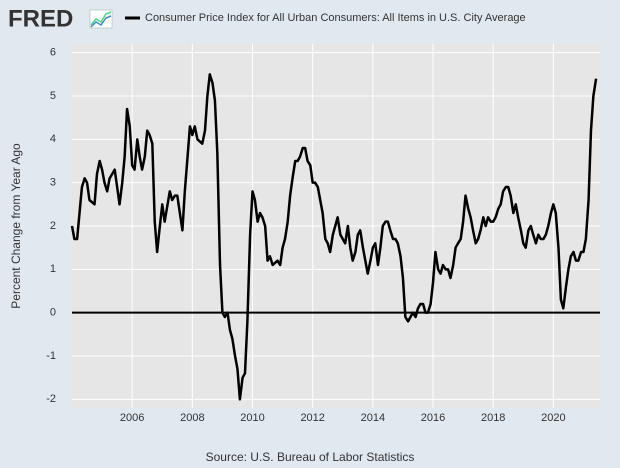 Image resolution: width=620 pixels, height=468 pixels. What do you see at coordinates (16, 226) in the screenshot?
I see `y-axis-title: Percent Change from Year Ago` at bounding box center [16, 226].